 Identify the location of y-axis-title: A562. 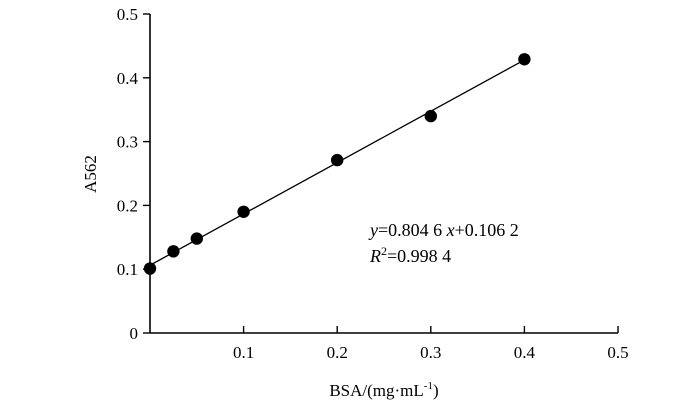
(90, 174).